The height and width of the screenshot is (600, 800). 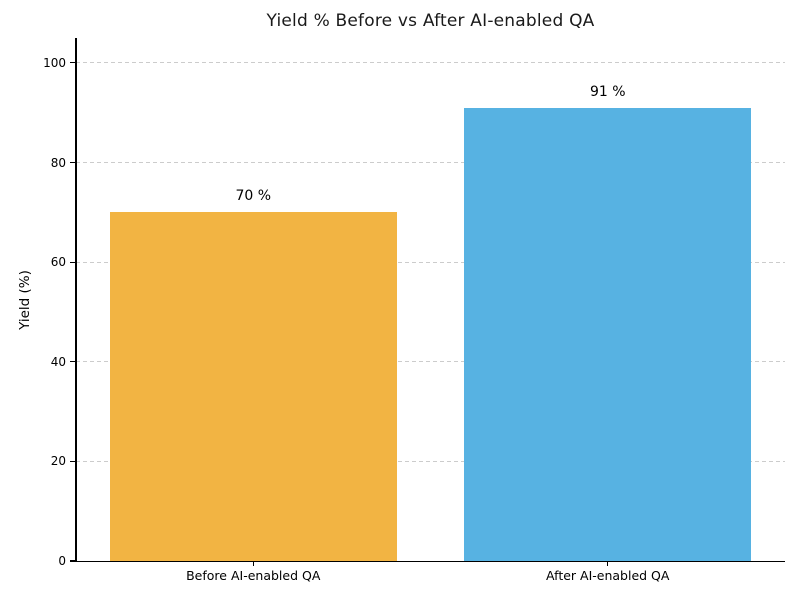 What do you see at coordinates (58, 262) in the screenshot?
I see `y-tick-label-60: 60` at bounding box center [58, 262].